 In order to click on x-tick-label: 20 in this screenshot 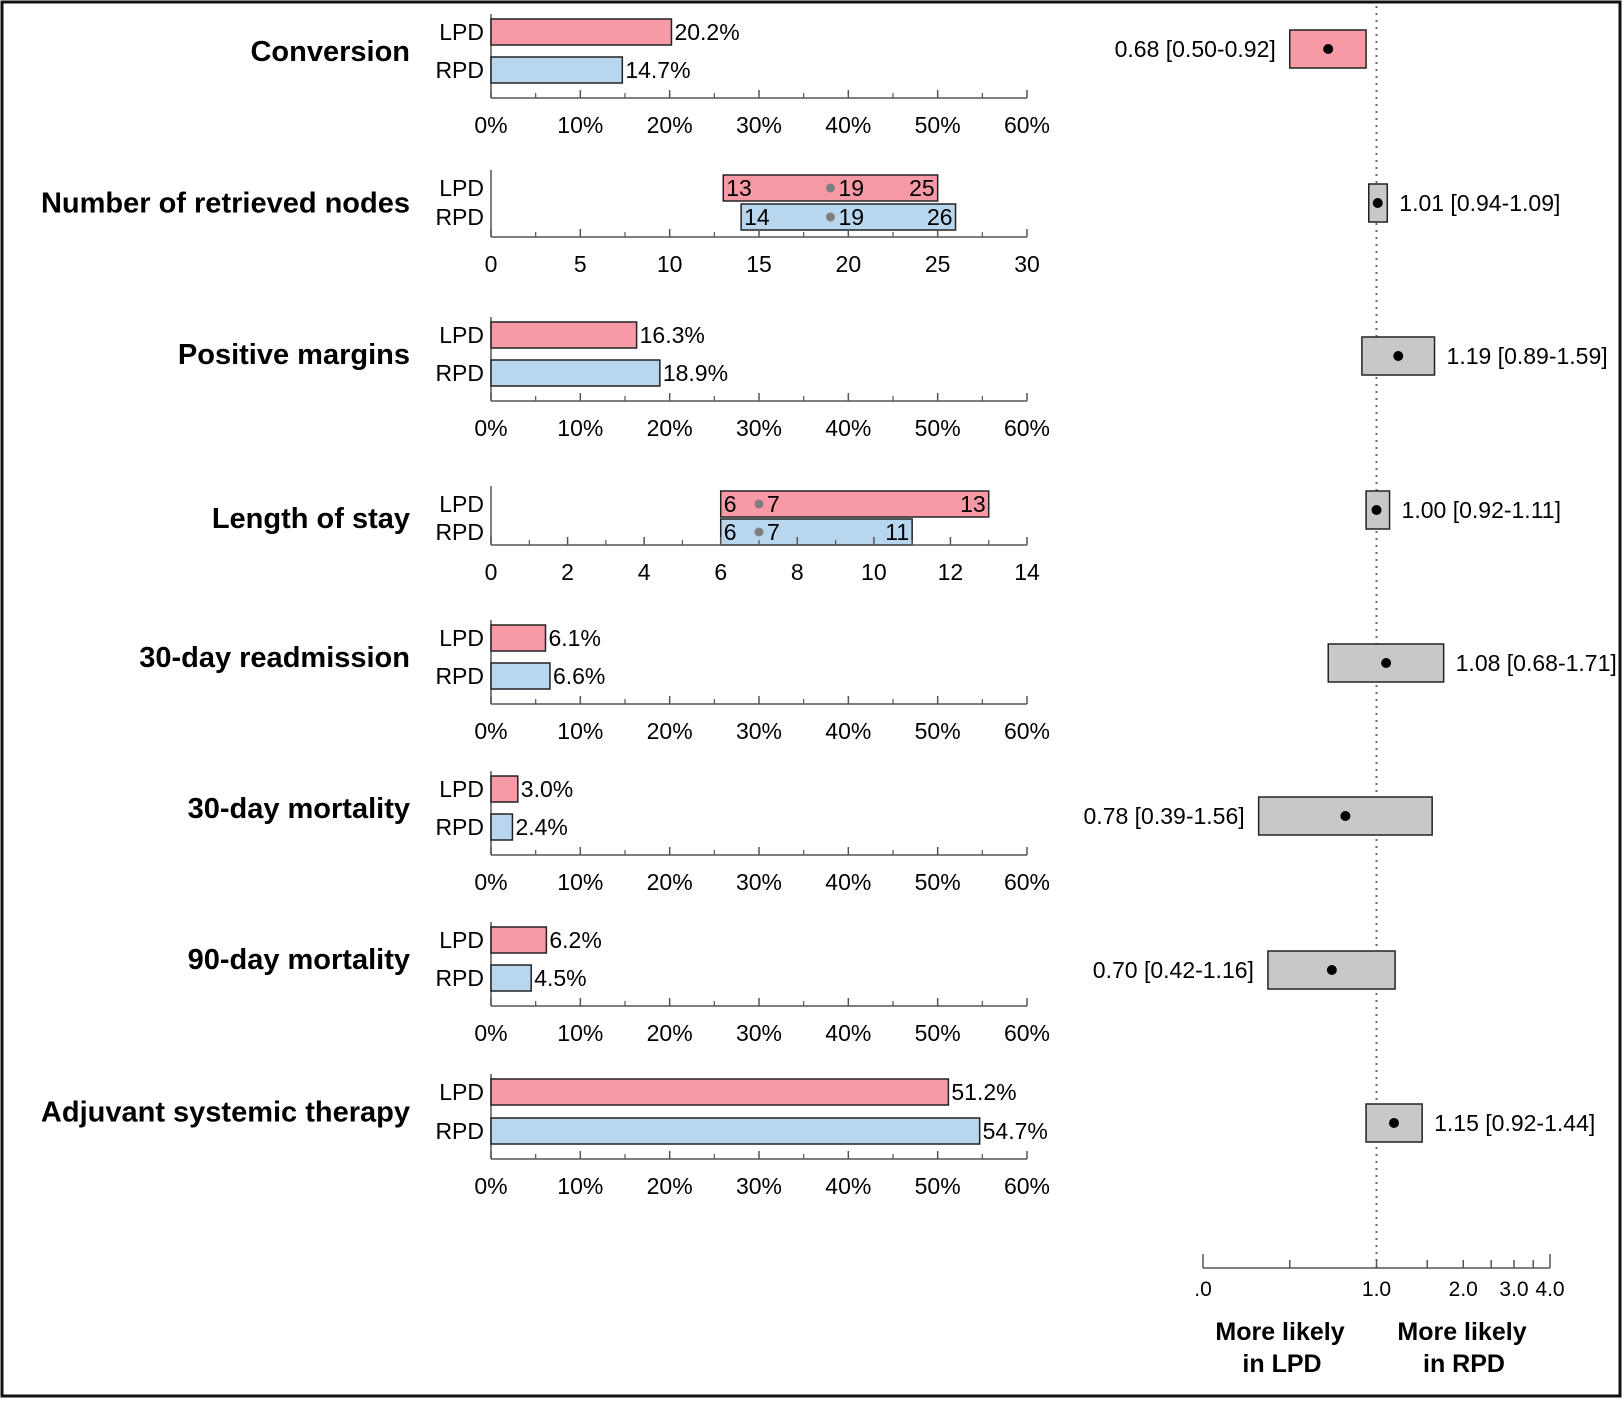, I will do `click(849, 264)`.